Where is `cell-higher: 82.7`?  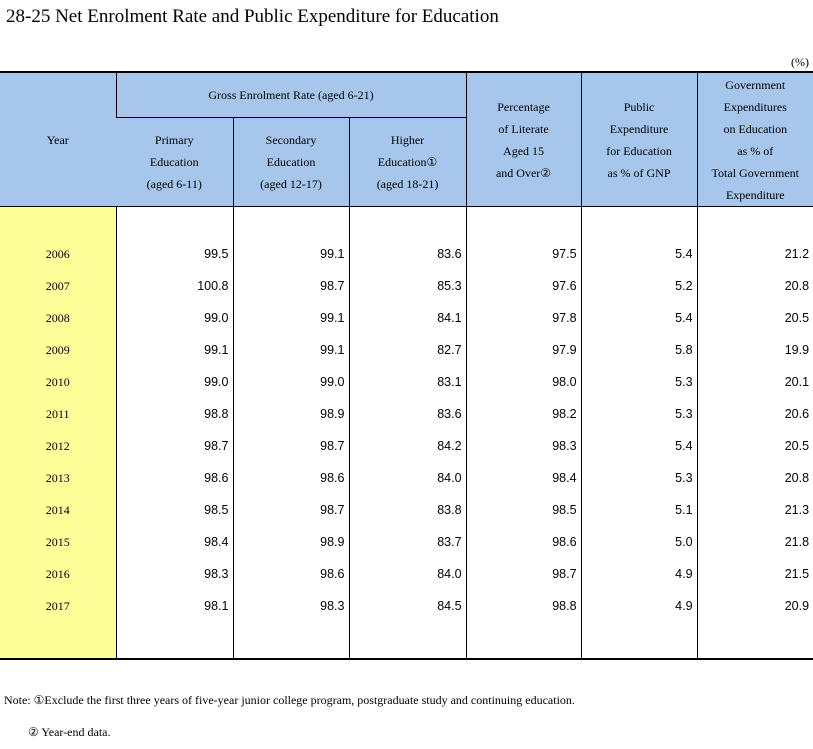
cell-higher: 82.7 is located at coordinates (407, 350).